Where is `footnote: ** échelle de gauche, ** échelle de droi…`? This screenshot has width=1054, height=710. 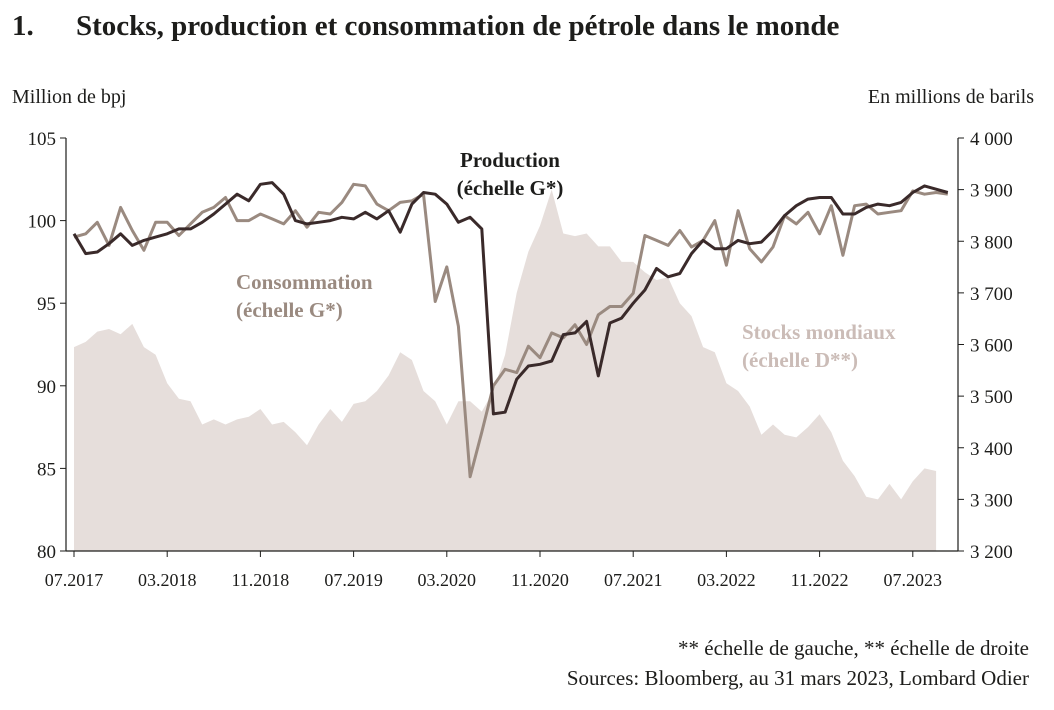
footnote: ** échelle de gauche, ** échelle de droi… is located at coordinates (853, 648).